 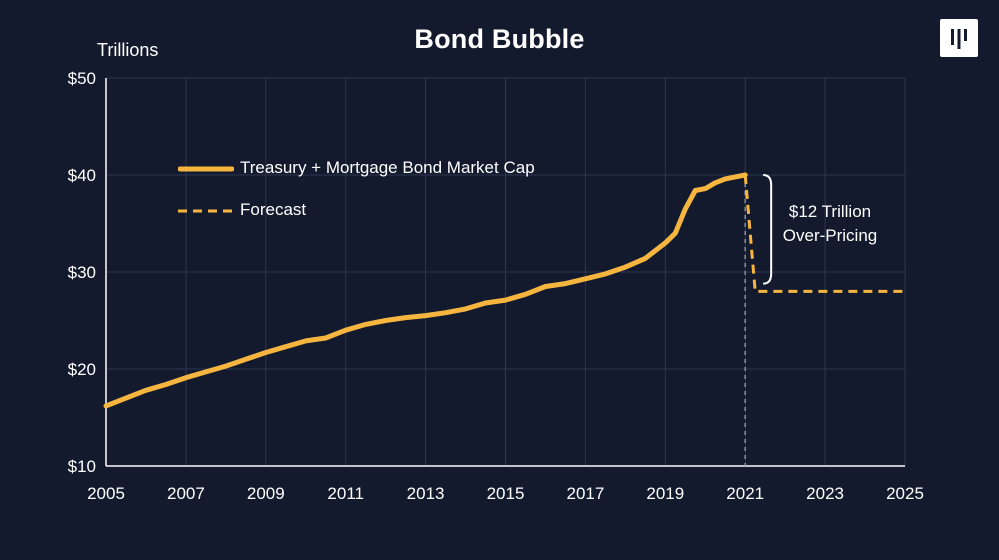 I want to click on dashed-line-swatch-icon, so click(x=206, y=211).